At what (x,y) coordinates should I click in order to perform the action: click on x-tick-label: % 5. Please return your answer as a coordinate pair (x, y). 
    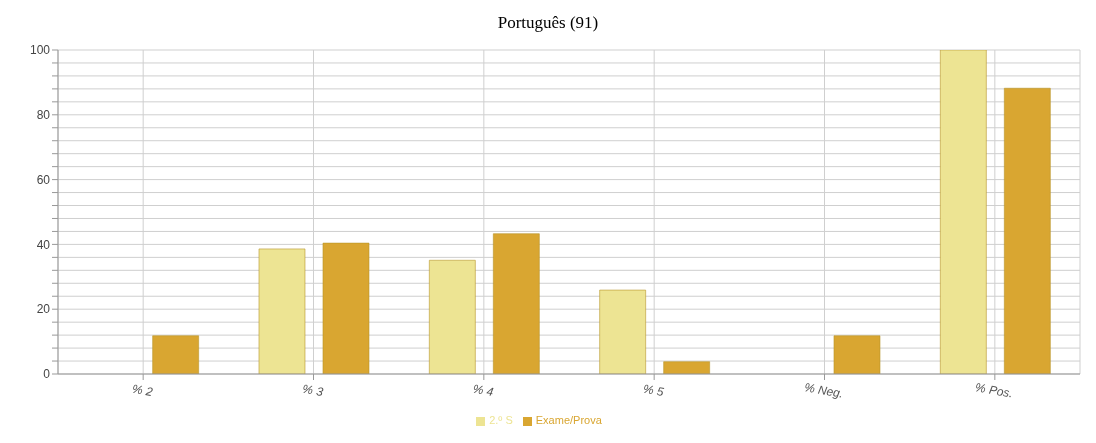
    Looking at the image, I should click on (653, 390).